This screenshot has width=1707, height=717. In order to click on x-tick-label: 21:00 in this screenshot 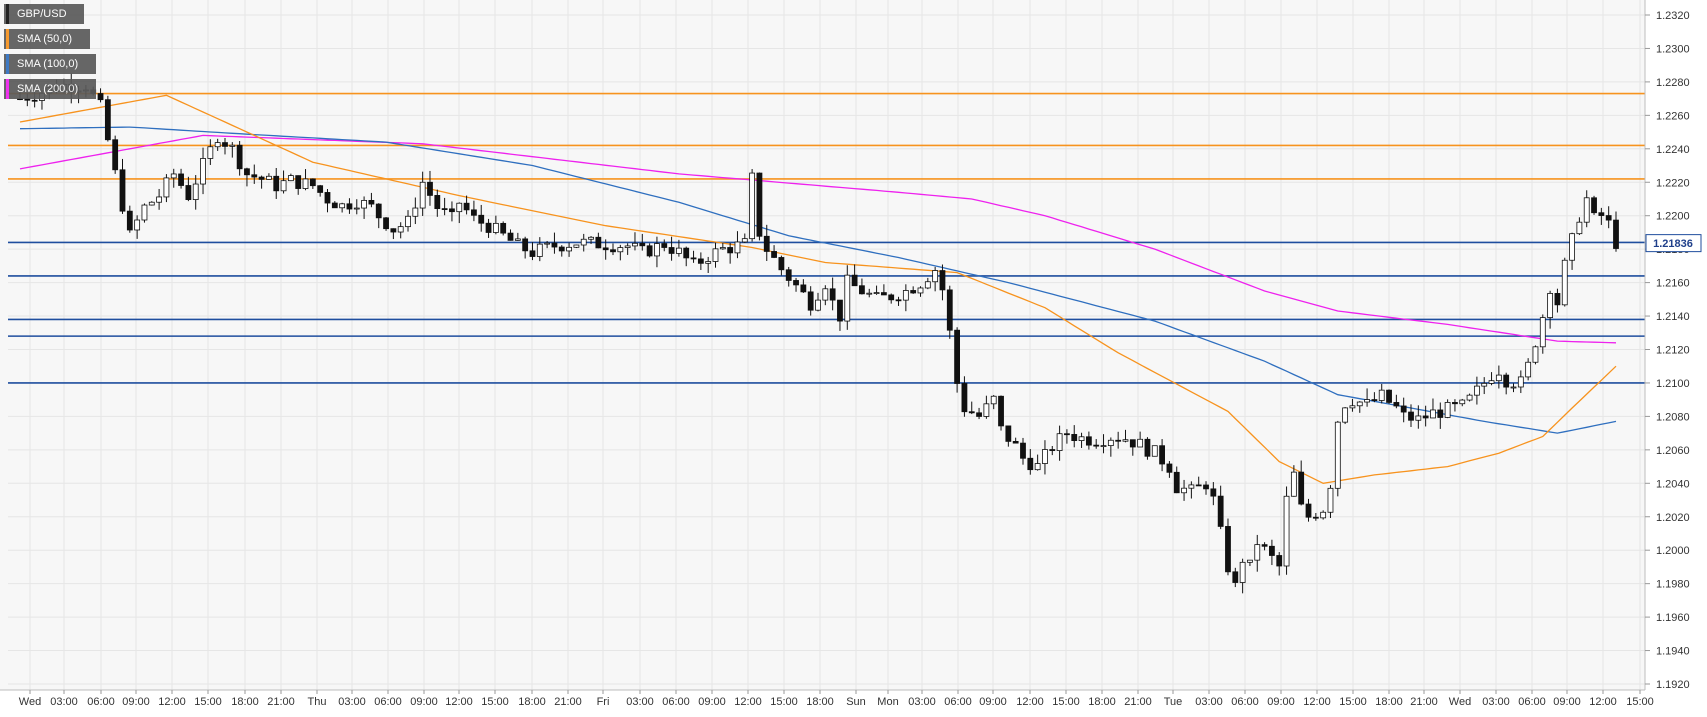, I will do `click(1138, 702)`.